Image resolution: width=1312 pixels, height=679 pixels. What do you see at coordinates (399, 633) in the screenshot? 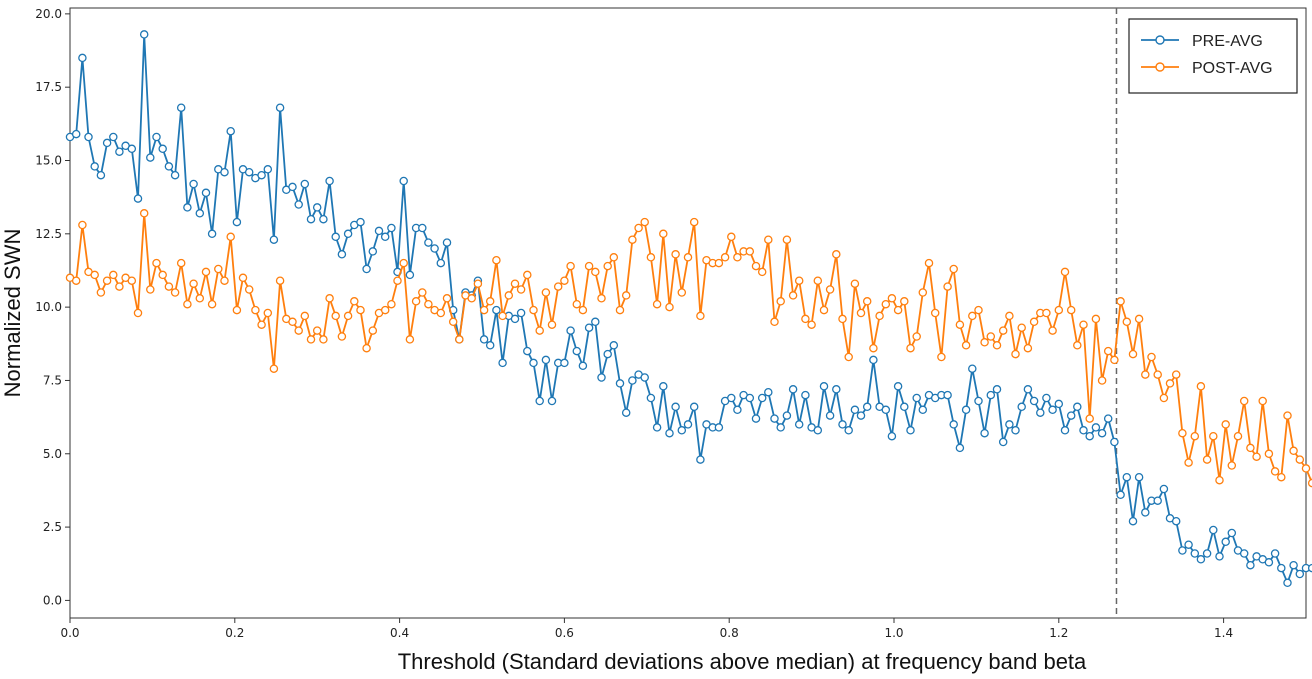
I see `x-tick-label: 0.4` at bounding box center [399, 633].